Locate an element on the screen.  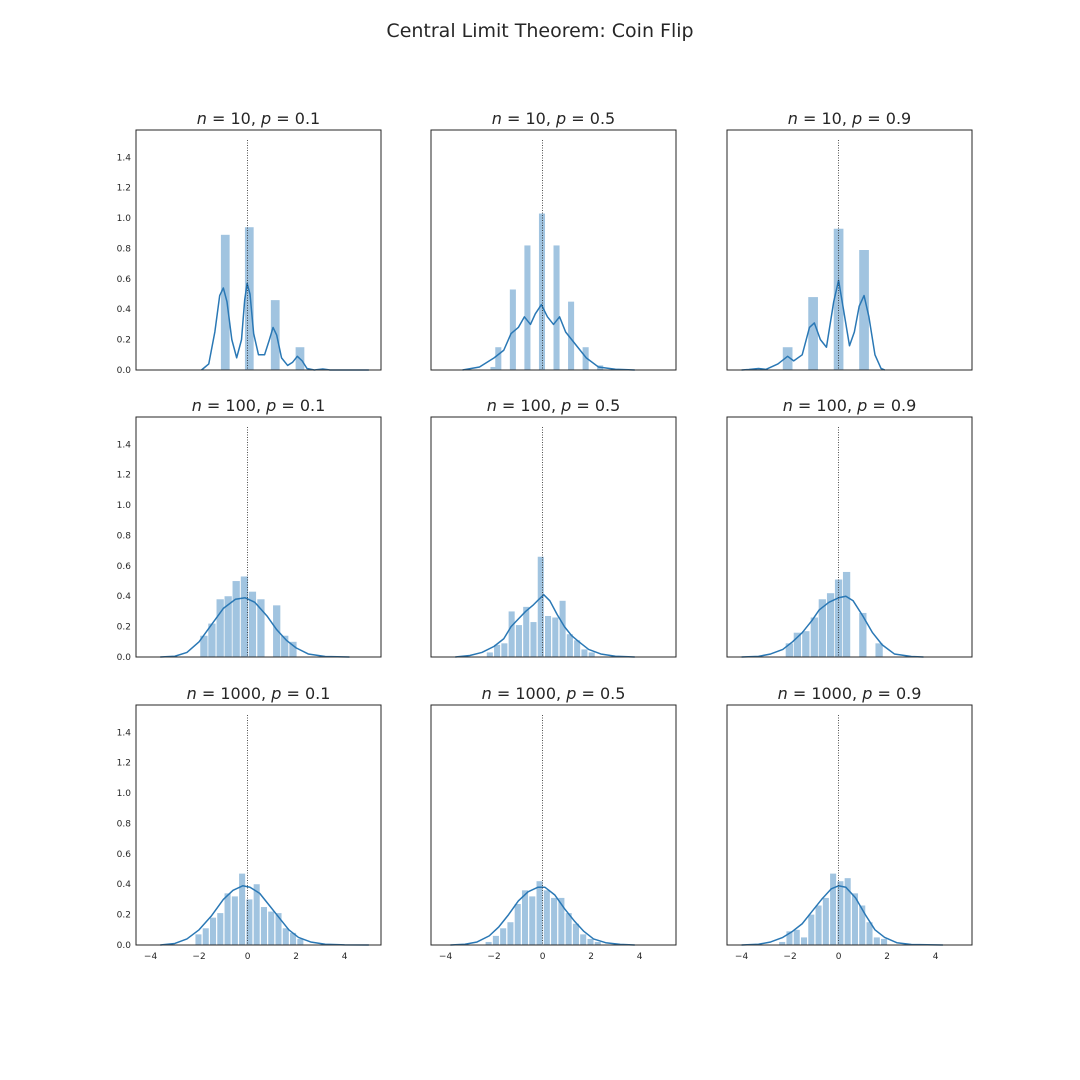
subplot-title: n = 10, p = 0.9 is located at coordinates (849, 118).